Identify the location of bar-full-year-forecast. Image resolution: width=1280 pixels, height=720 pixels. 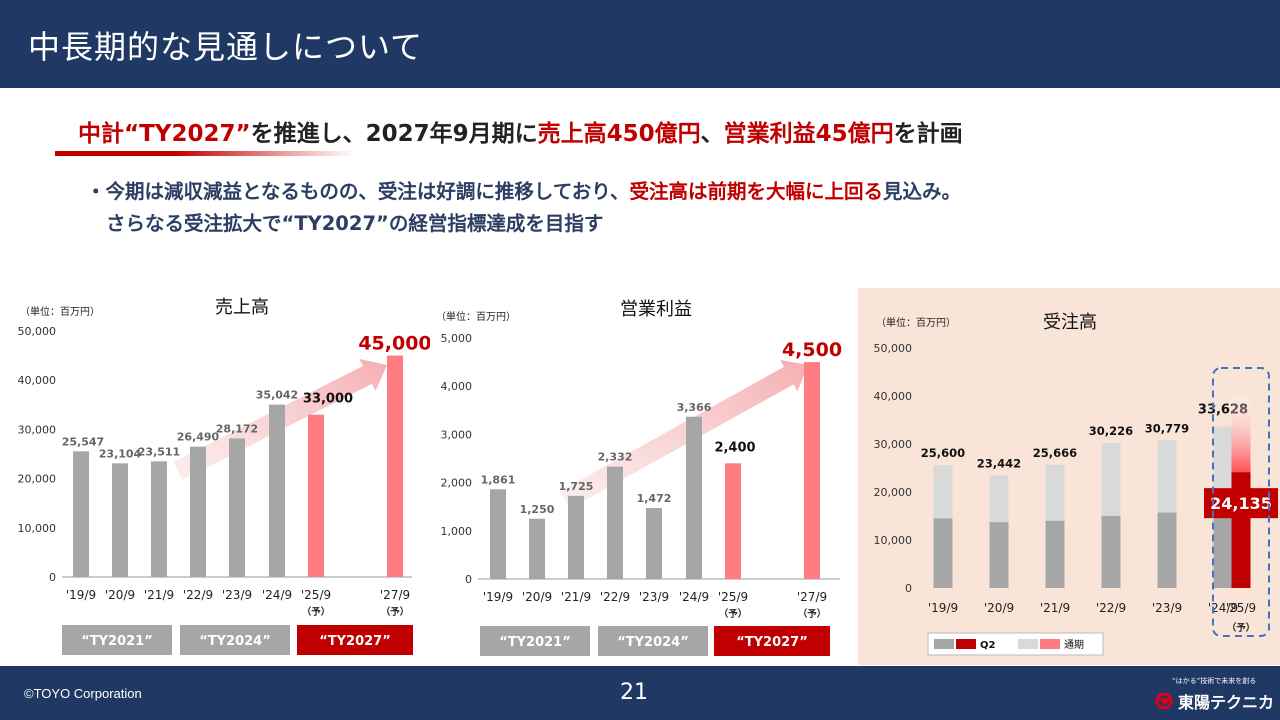
(1241, 434).